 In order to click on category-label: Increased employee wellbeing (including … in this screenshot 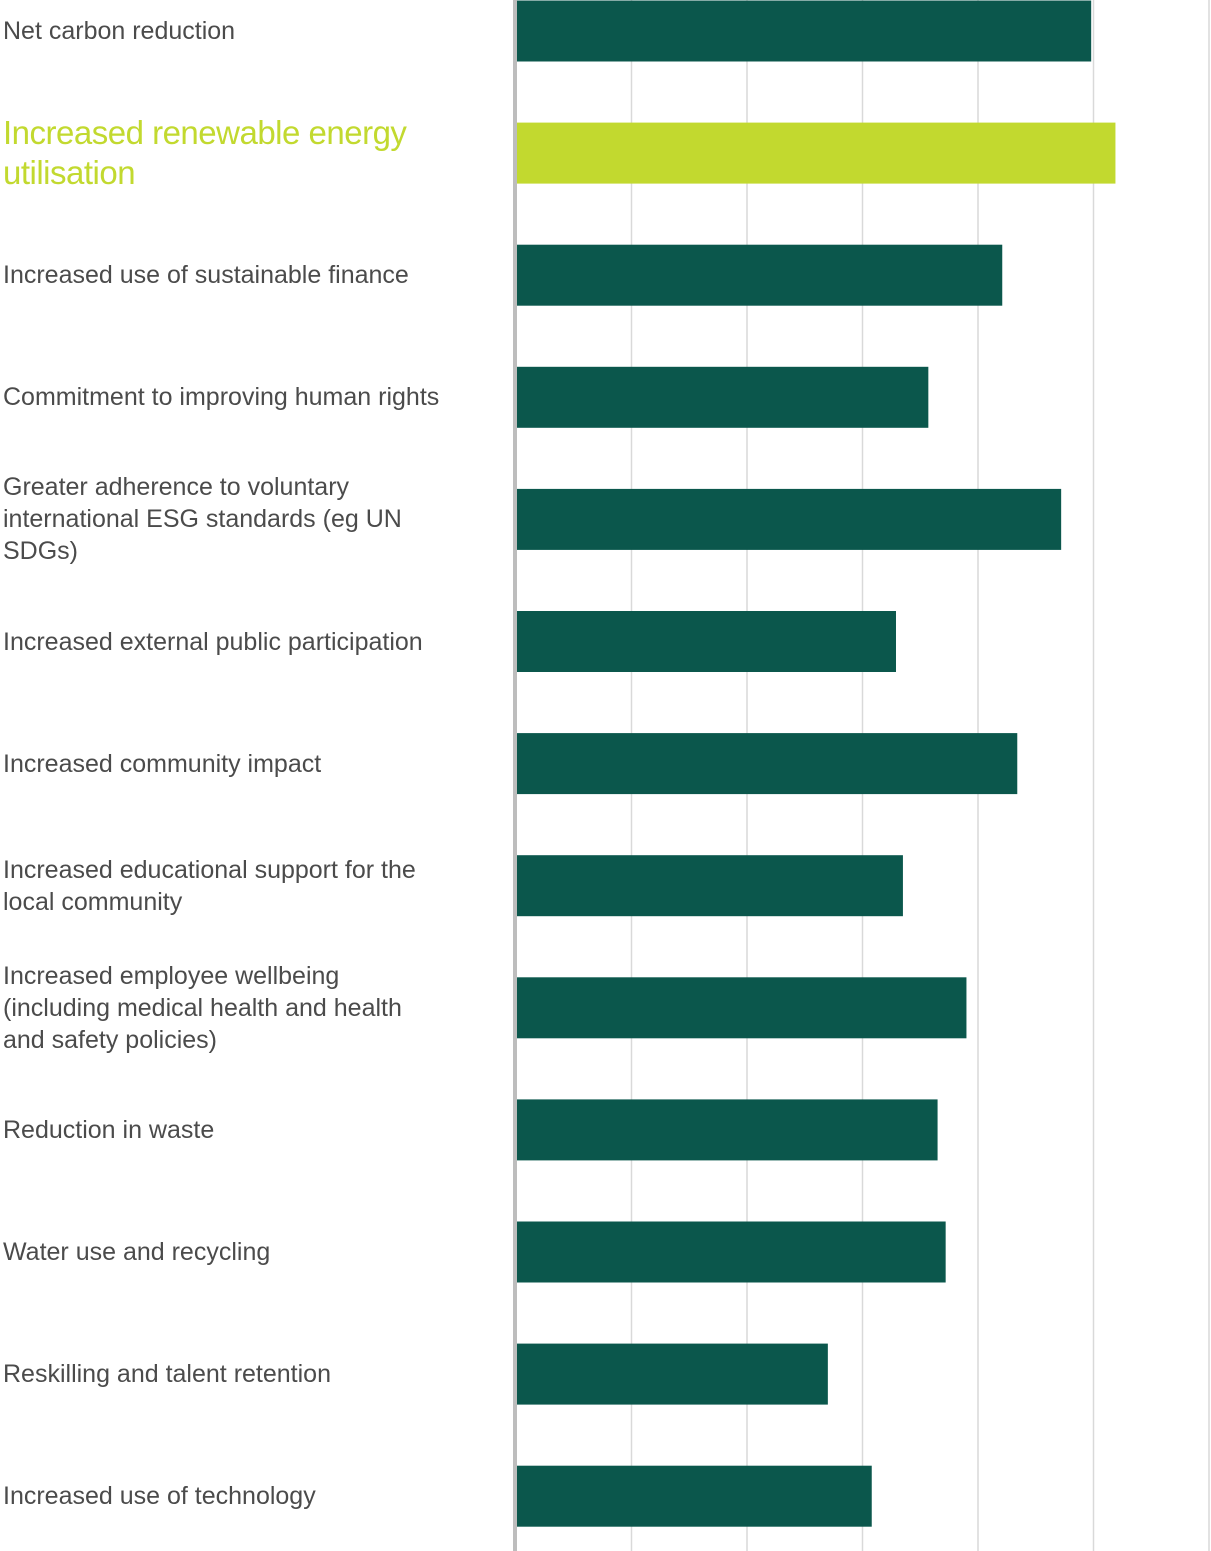, I will do `click(202, 1007)`.